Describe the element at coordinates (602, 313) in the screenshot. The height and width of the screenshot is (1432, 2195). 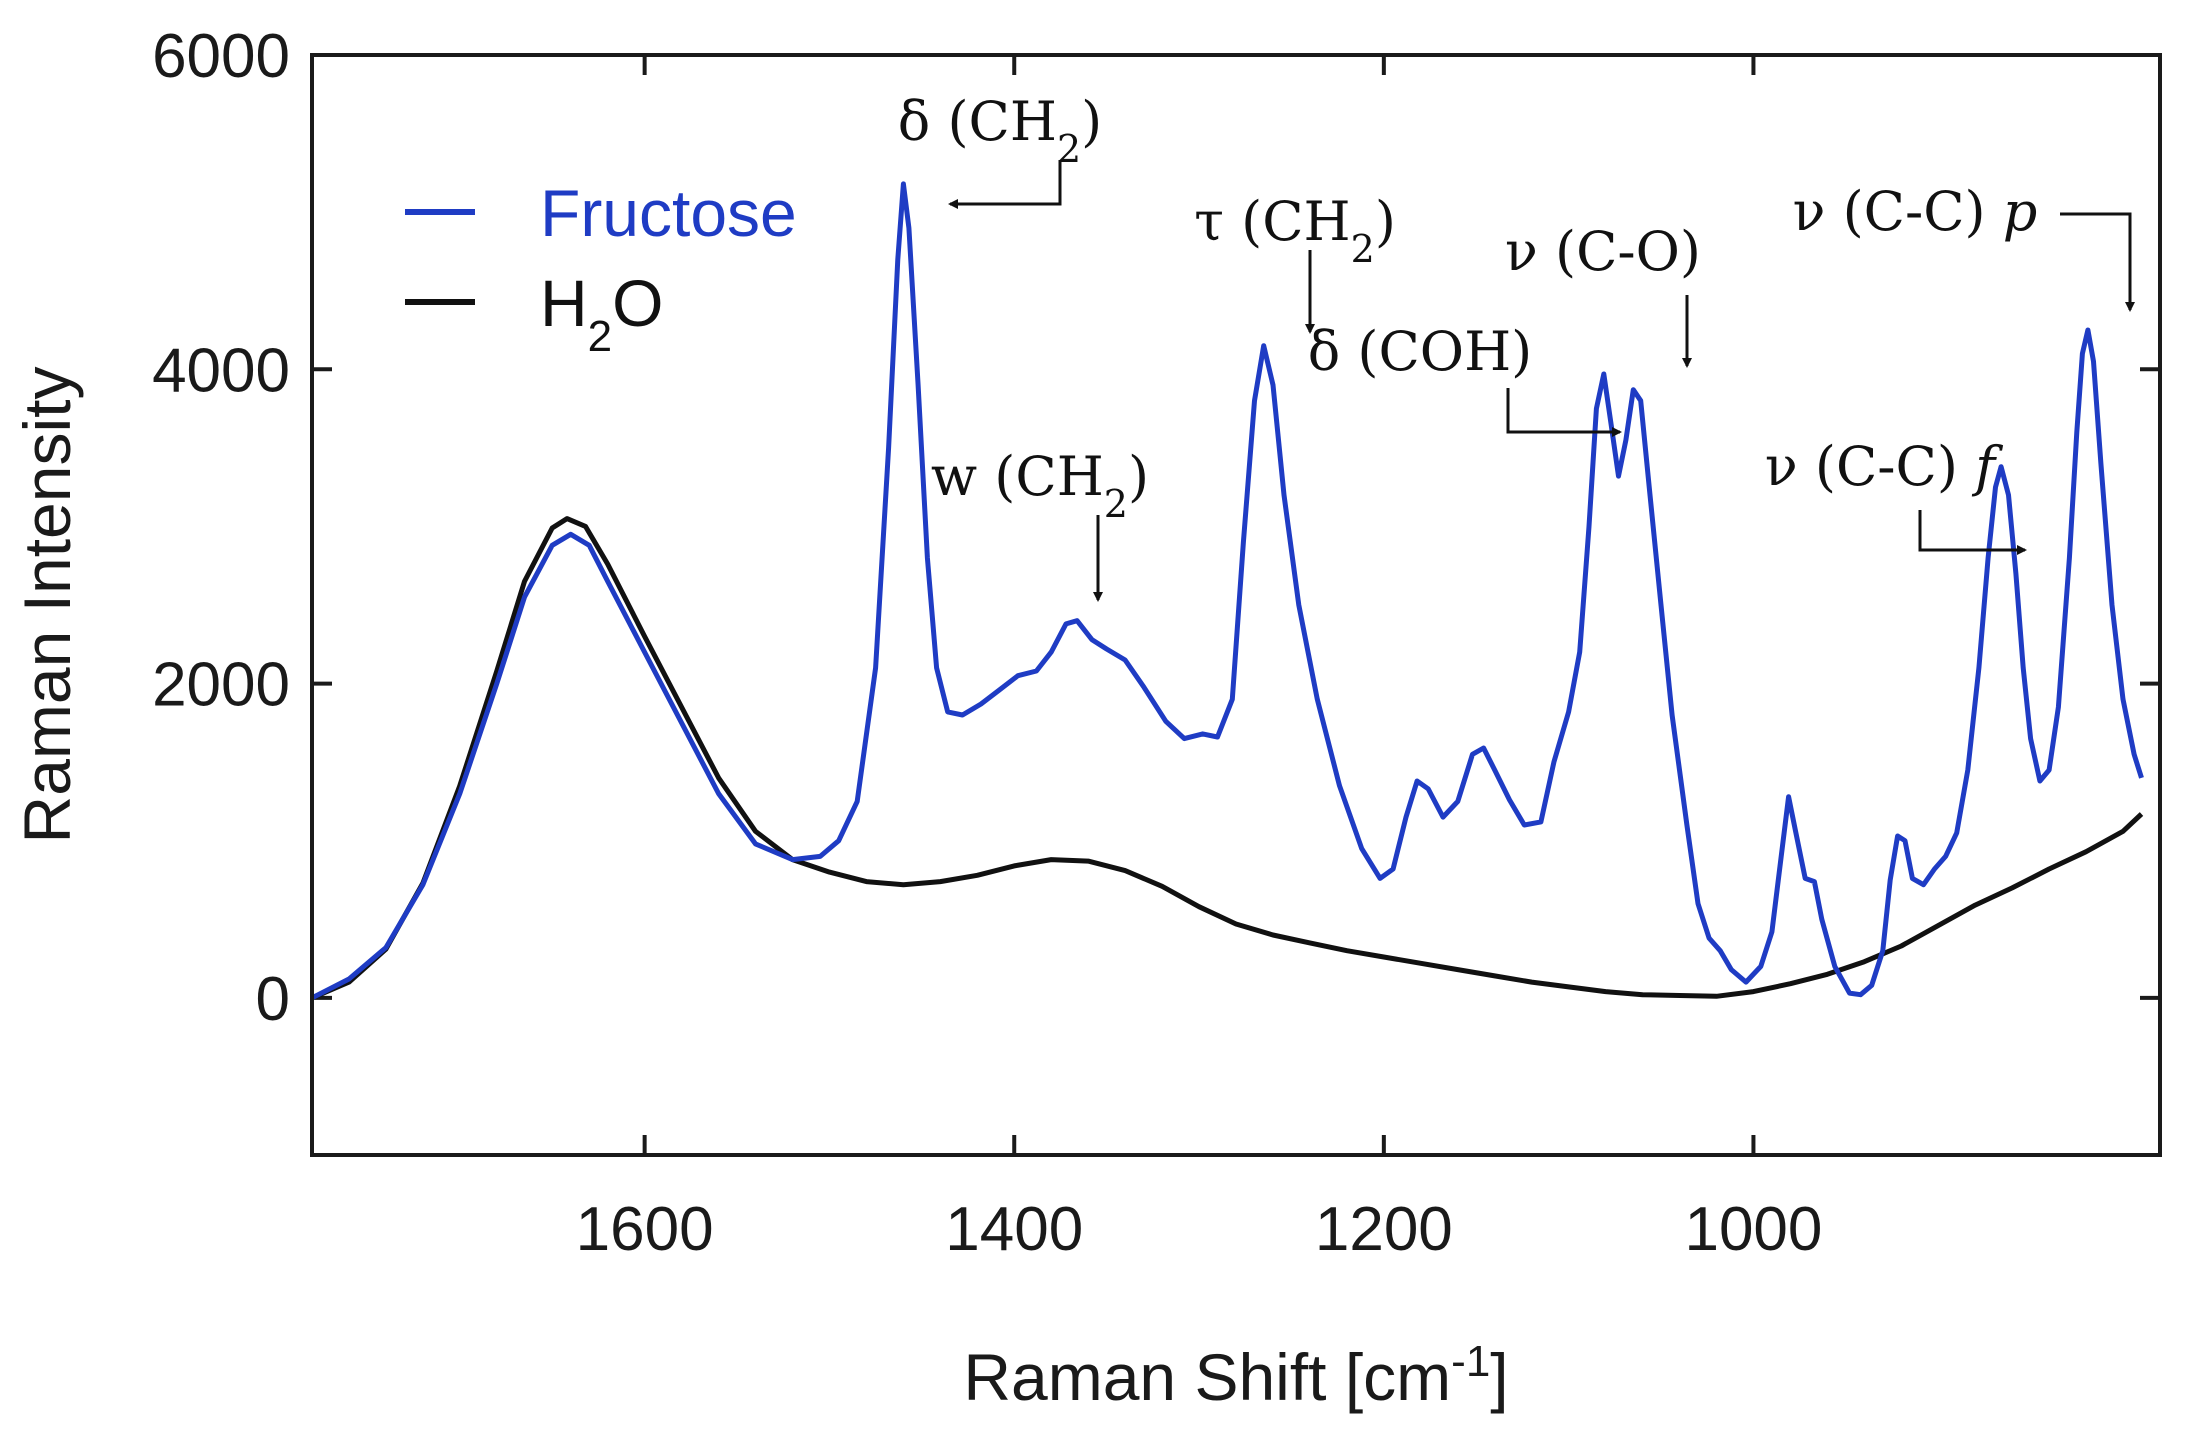
I see `legend-label-water: H2O` at that location.